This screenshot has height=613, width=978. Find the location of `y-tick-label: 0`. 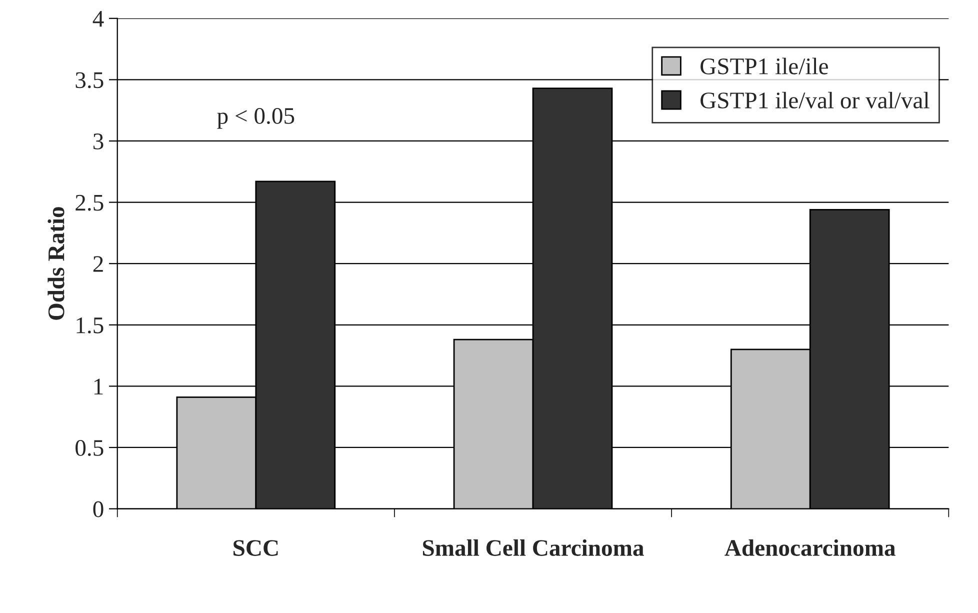

y-tick-label: 0 is located at coordinates (98, 509).